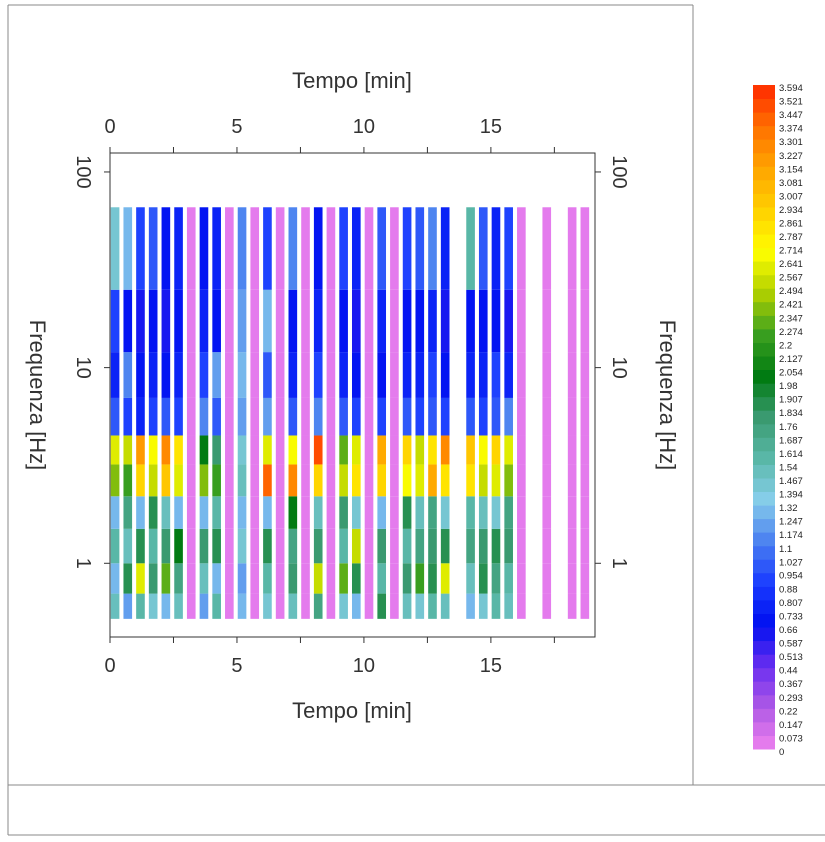  What do you see at coordinates (791, 183) in the screenshot?
I see `colorbar-label: 3.081` at bounding box center [791, 183].